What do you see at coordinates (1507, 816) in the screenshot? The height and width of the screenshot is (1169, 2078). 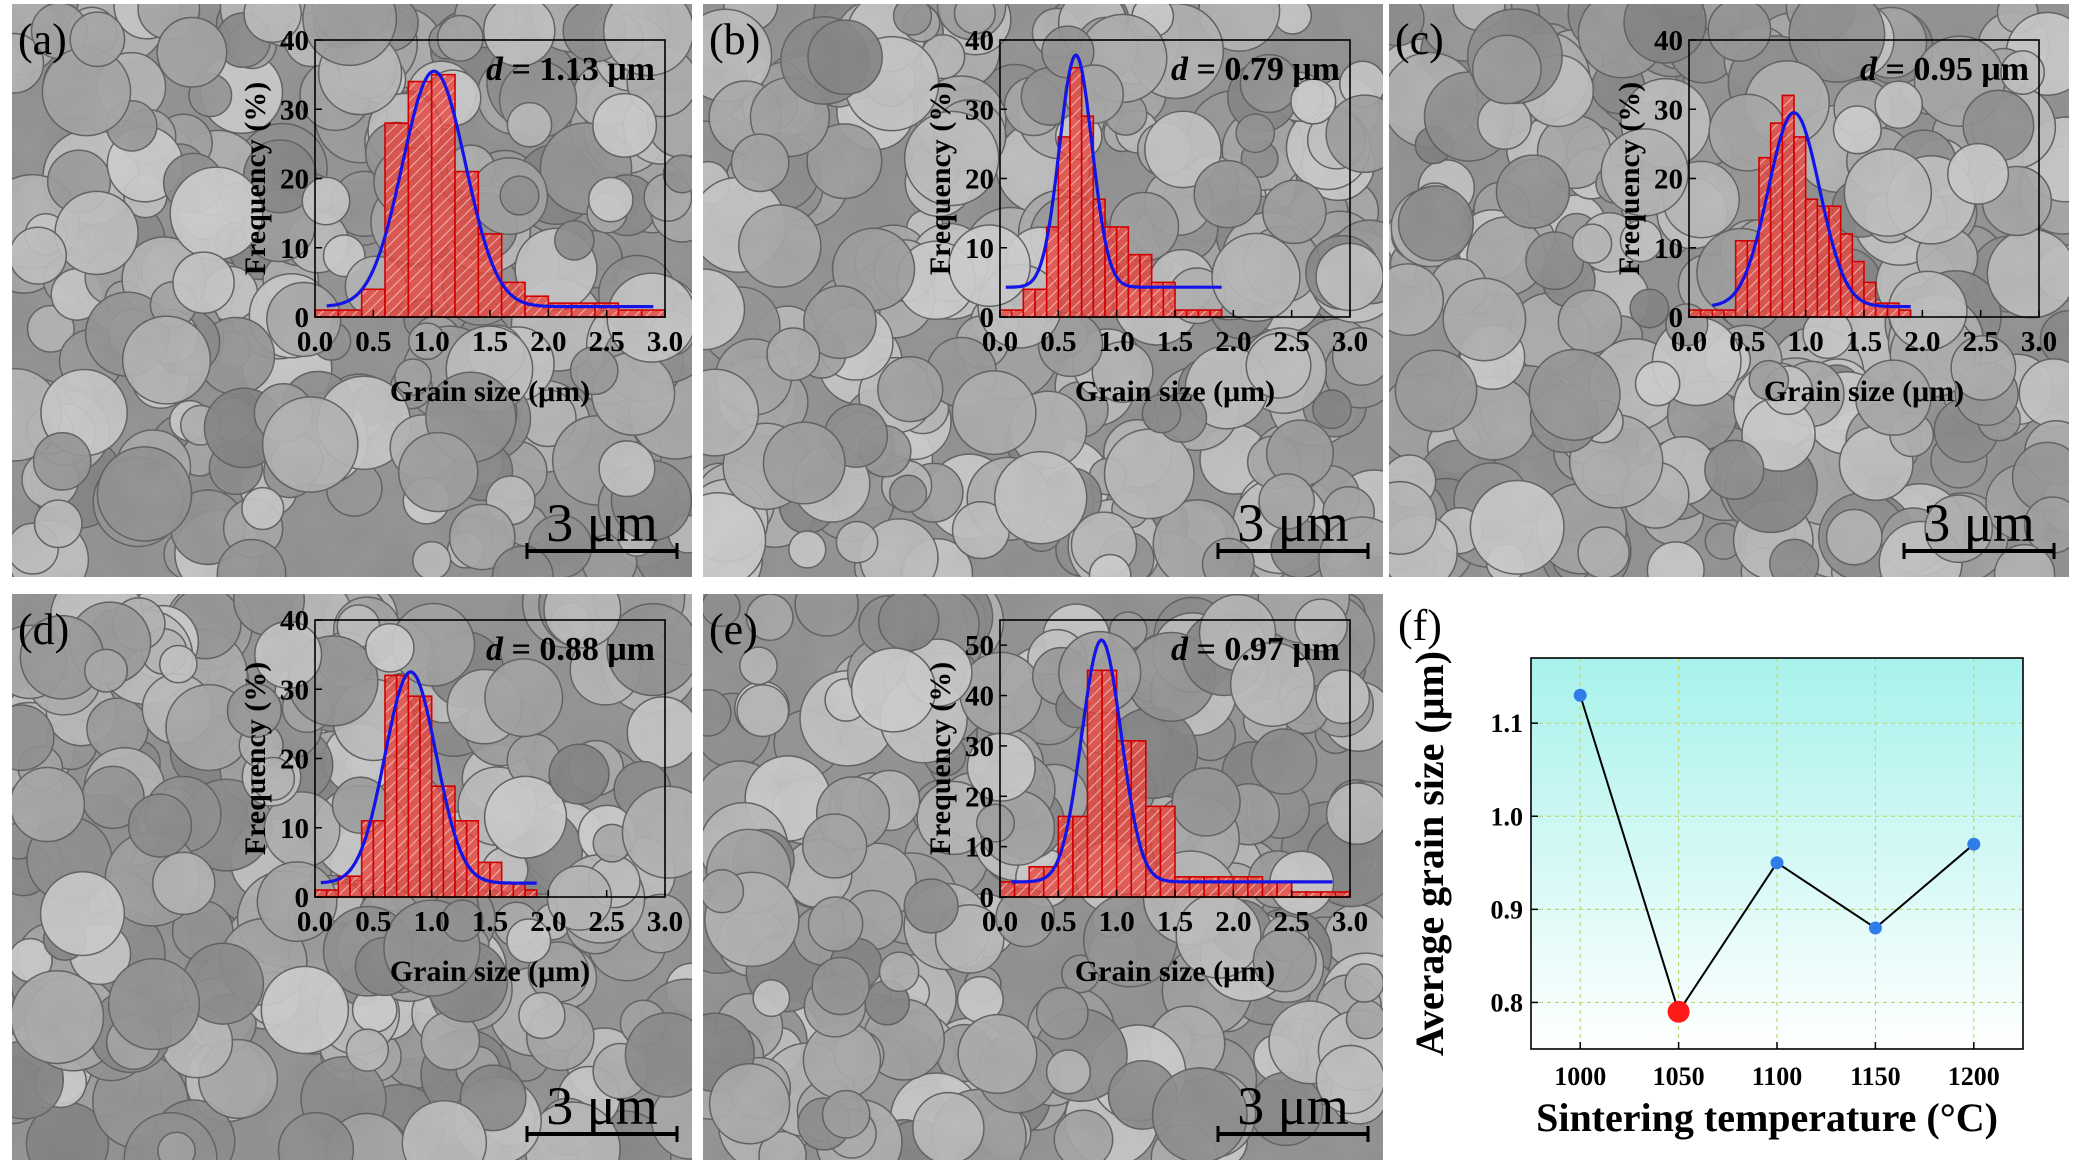 I see `y-tick-label: 1.0` at bounding box center [1507, 816].